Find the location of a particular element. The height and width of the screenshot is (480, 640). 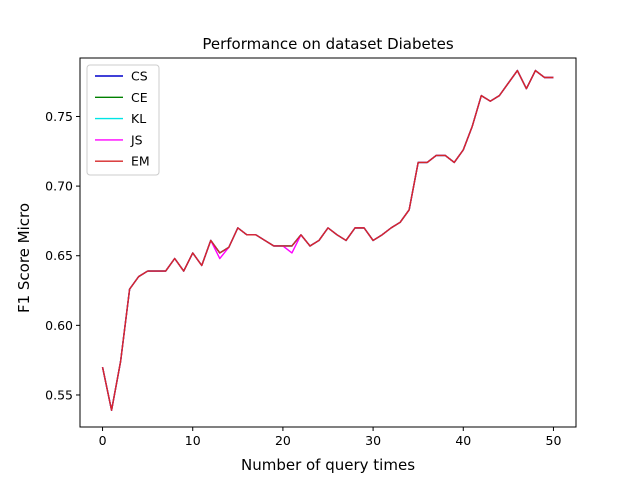

x-tick-label: 10 is located at coordinates (193, 440).